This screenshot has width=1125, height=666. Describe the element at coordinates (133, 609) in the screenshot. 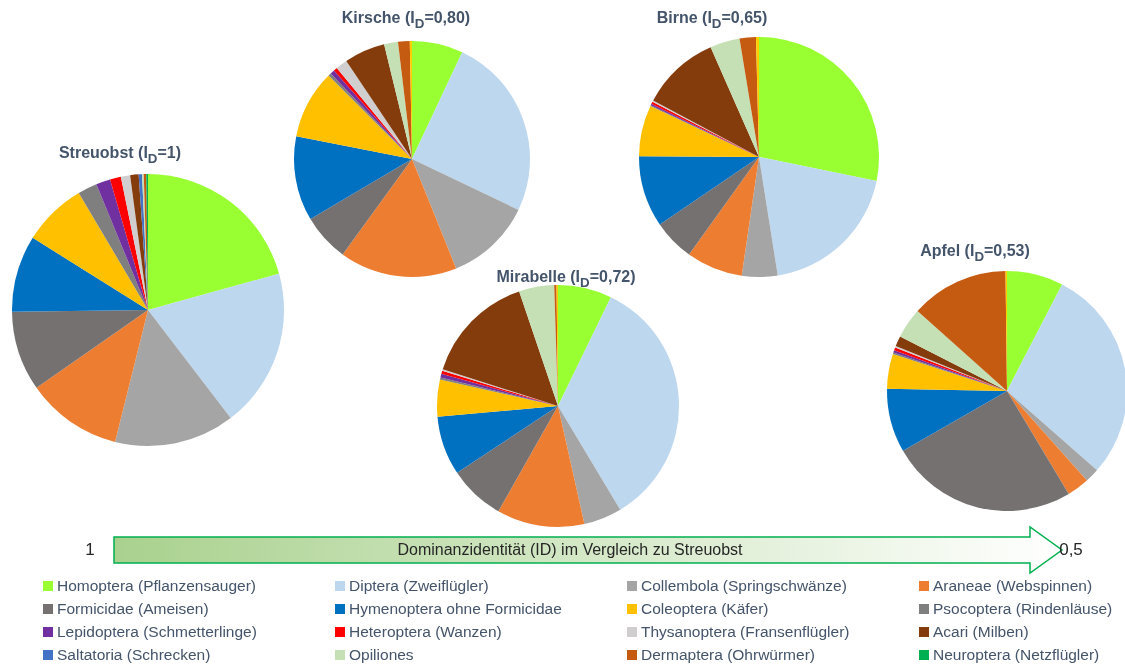

I see `legend-label: Formicidae (Ameisen)` at that location.